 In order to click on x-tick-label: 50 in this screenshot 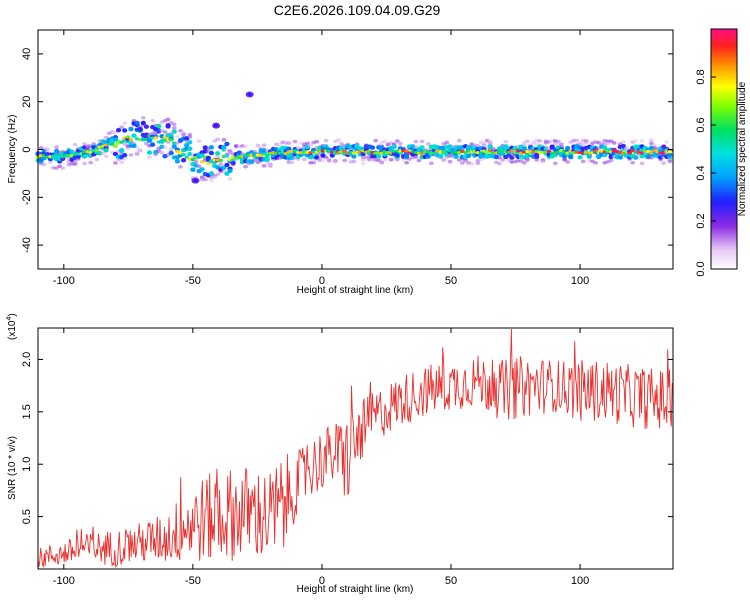, I will do `click(451, 281)`.